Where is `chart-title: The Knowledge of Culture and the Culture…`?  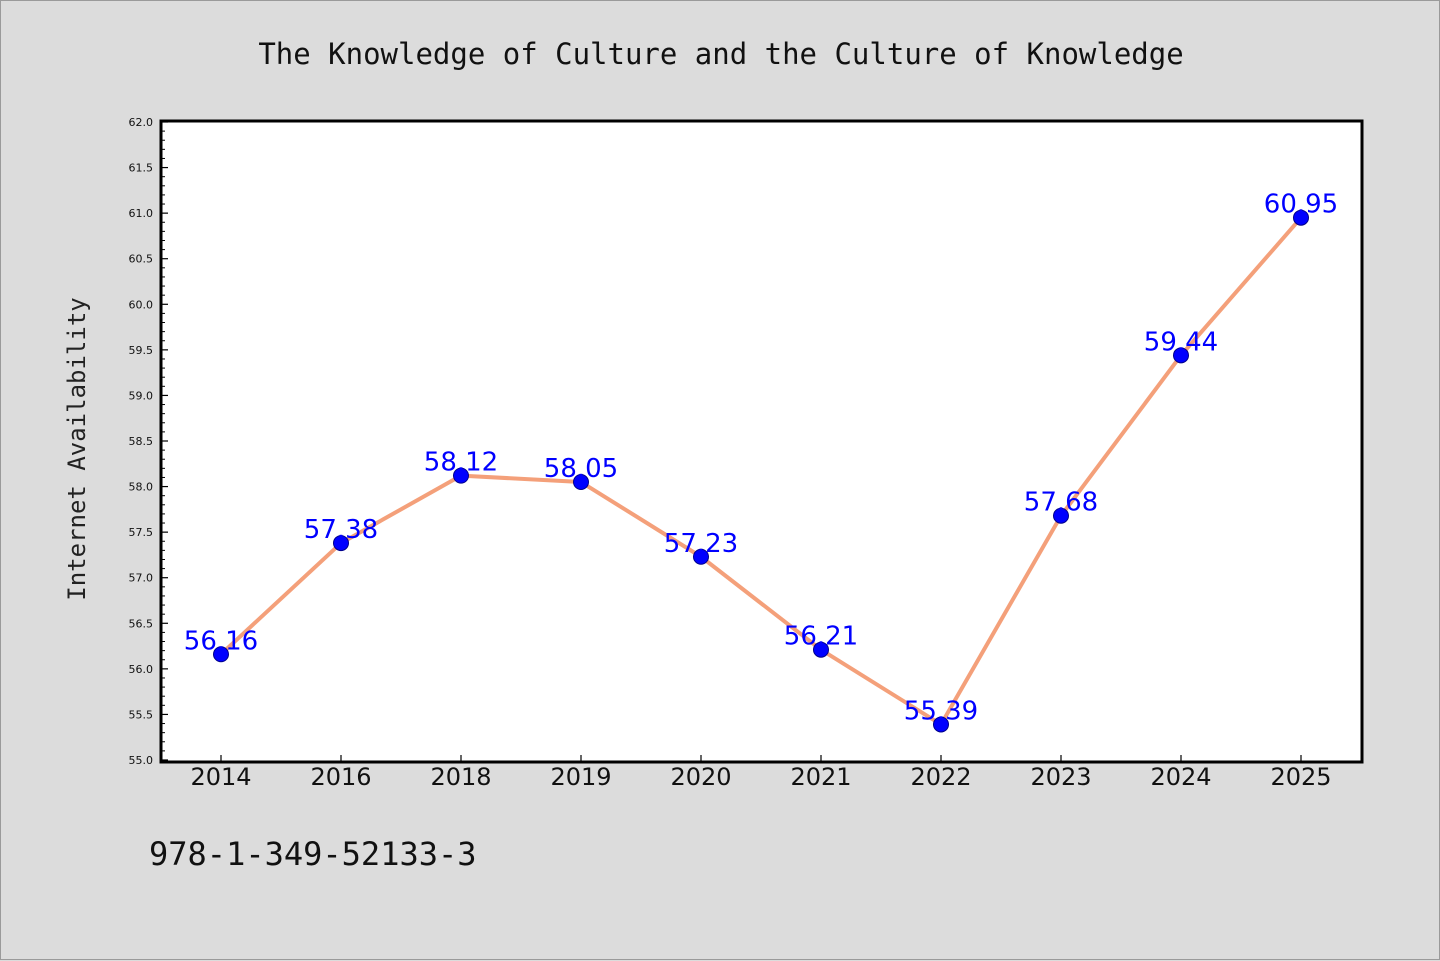
chart-title: The Knowledge of Culture and the Culture… is located at coordinates (720, 54).